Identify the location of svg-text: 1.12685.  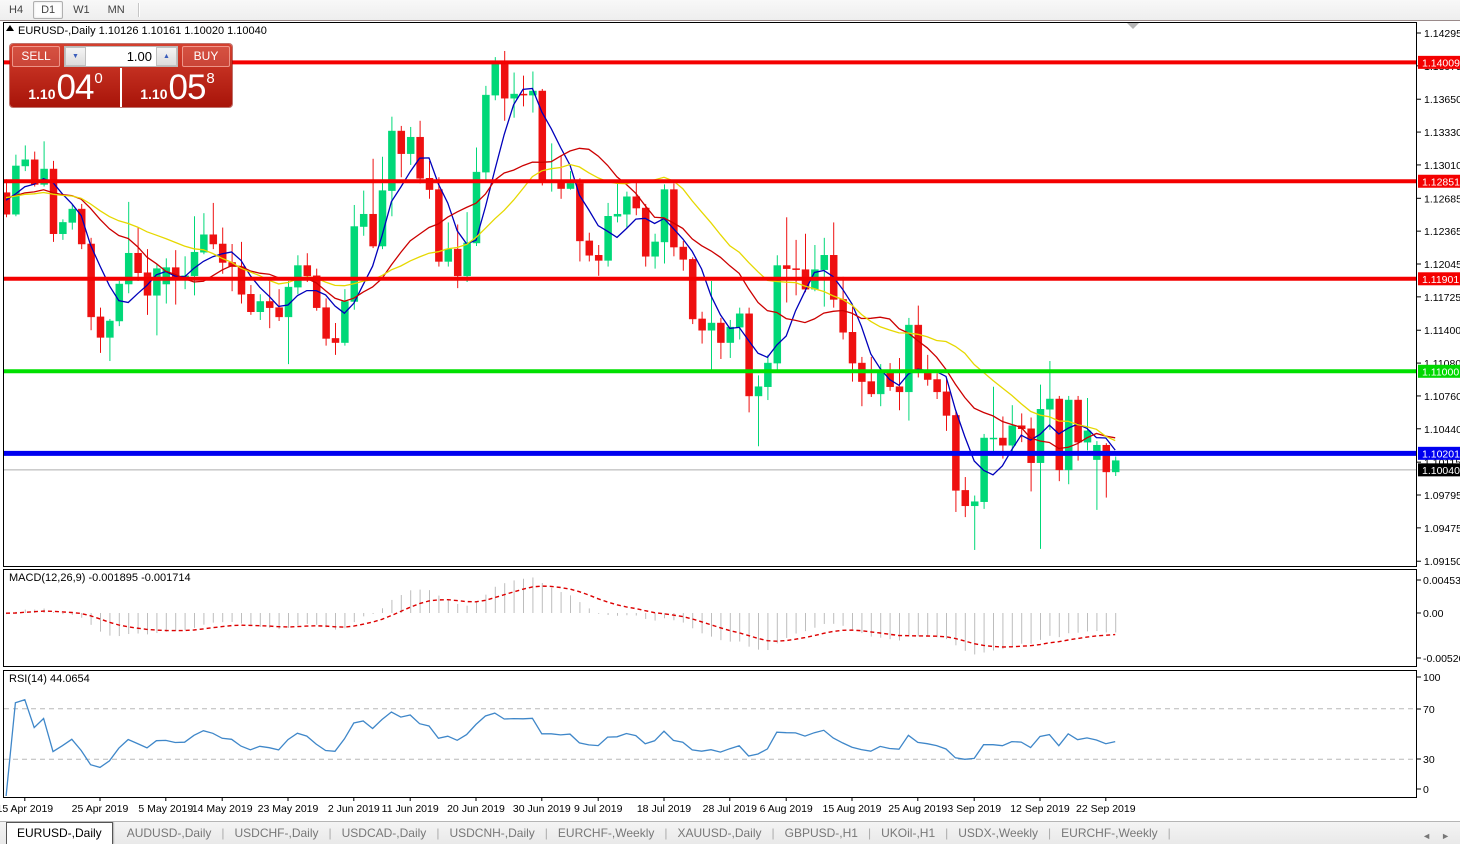
(1442, 199).